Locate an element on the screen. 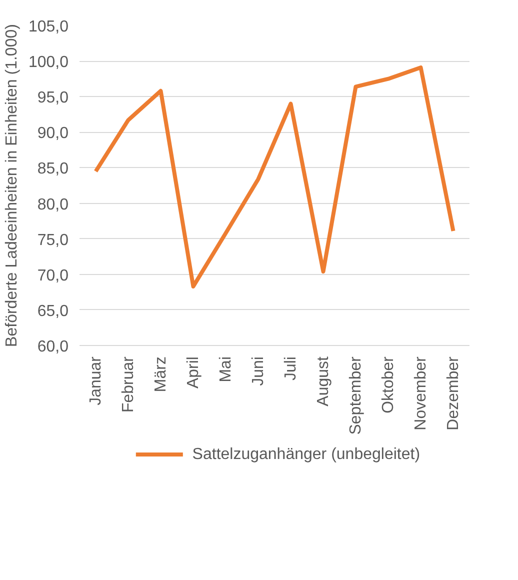 The height and width of the screenshot is (580, 518). y-tick-label: 90,0 is located at coordinates (53, 133).